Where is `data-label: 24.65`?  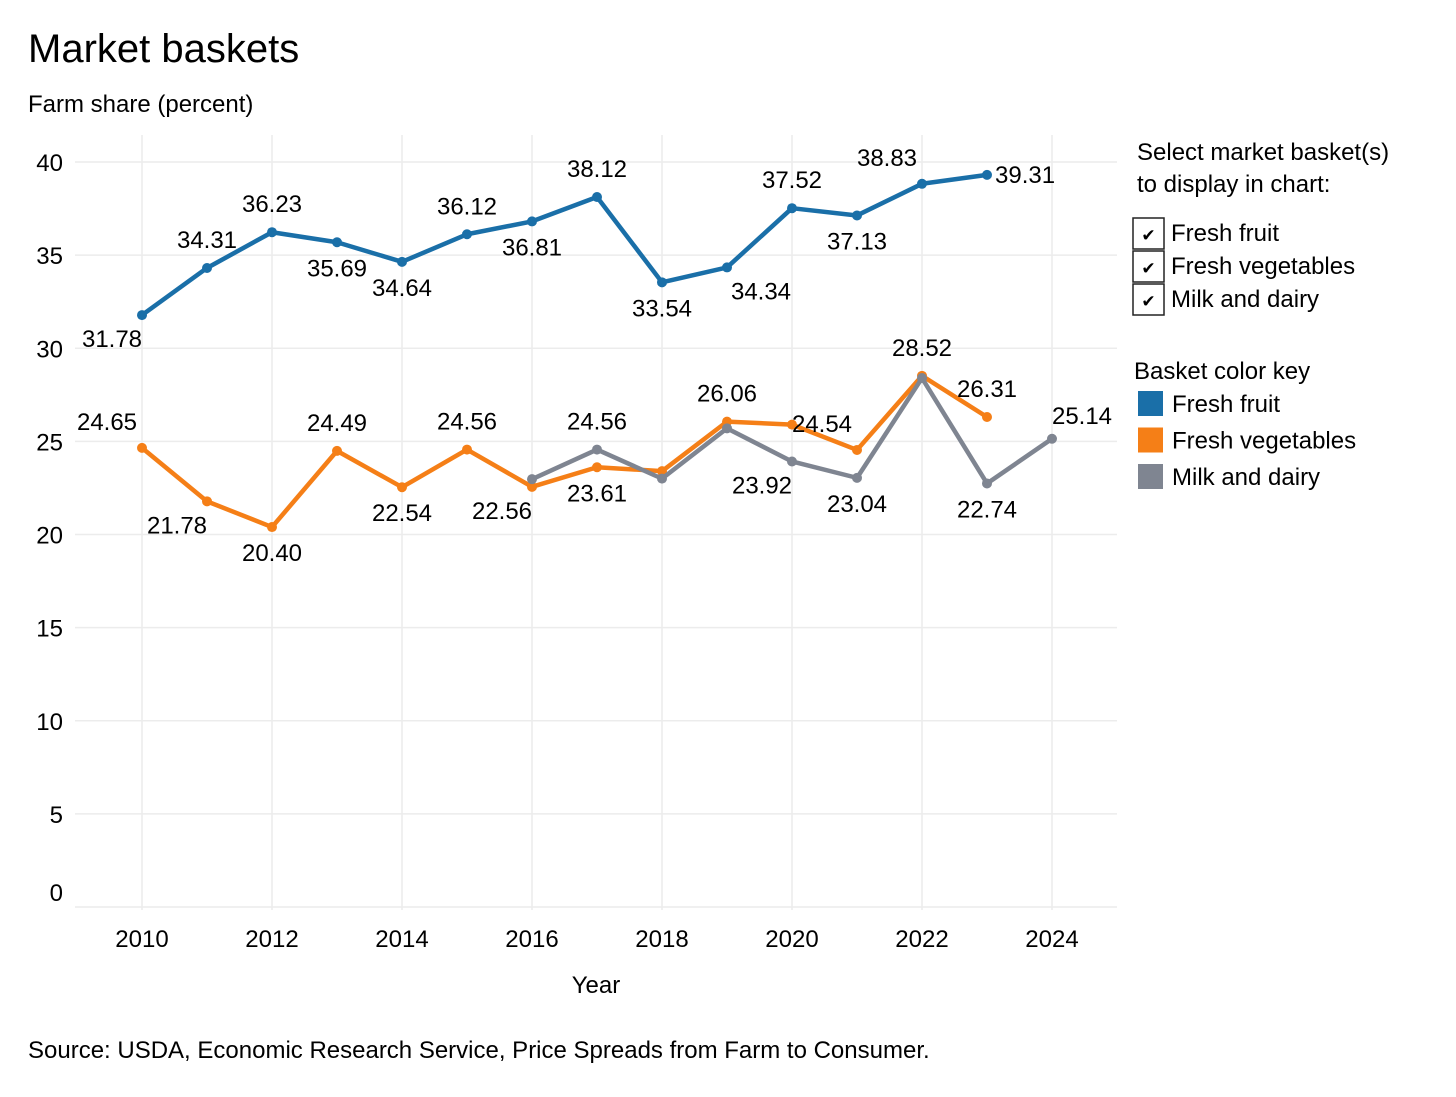
data-label: 24.65 is located at coordinates (107, 422).